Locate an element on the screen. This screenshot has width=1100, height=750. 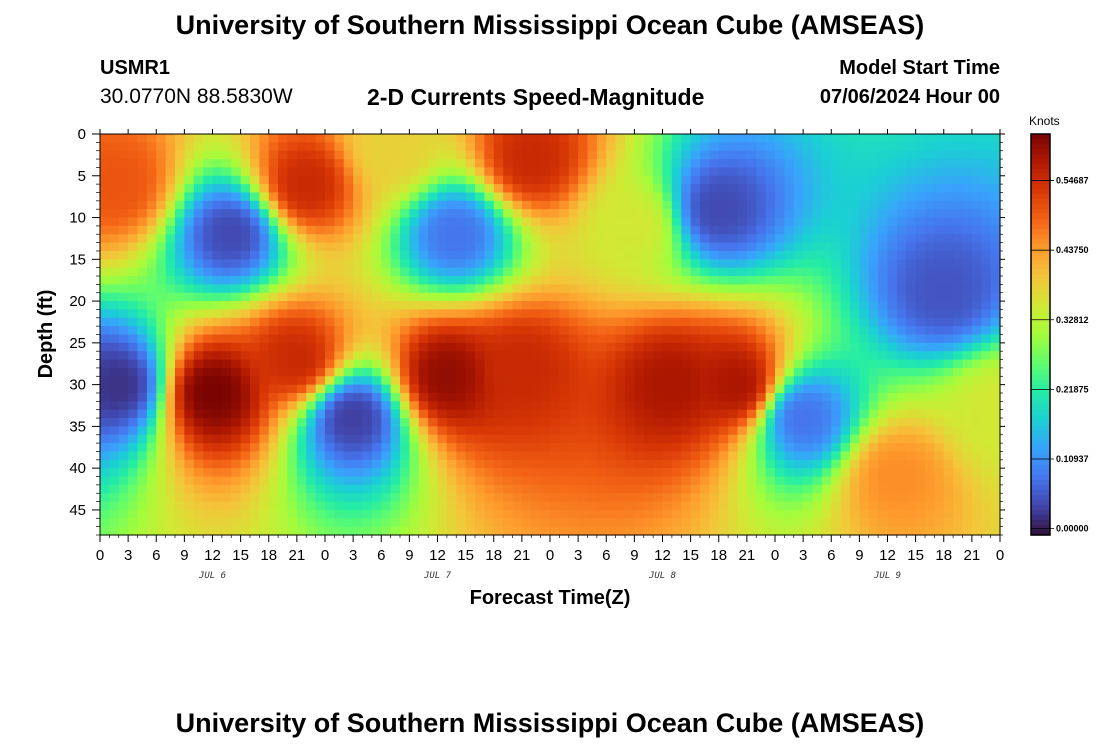
x-tick-label: 9 is located at coordinates (634, 555).